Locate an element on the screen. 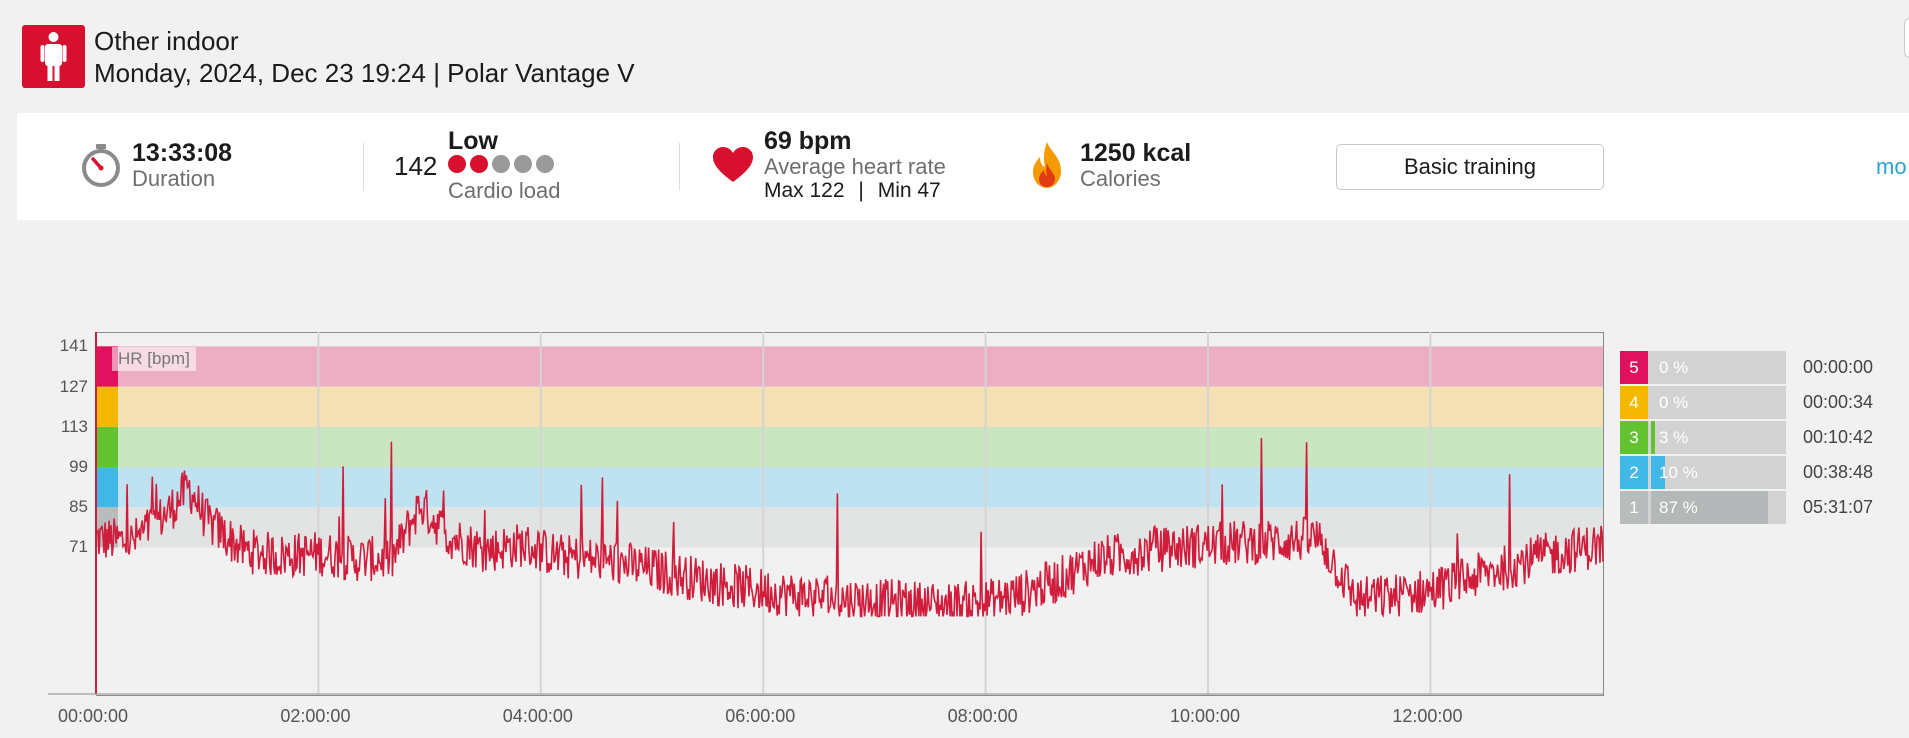 The width and height of the screenshot is (1909, 738). y-tick-label: 85 is located at coordinates (78, 507).